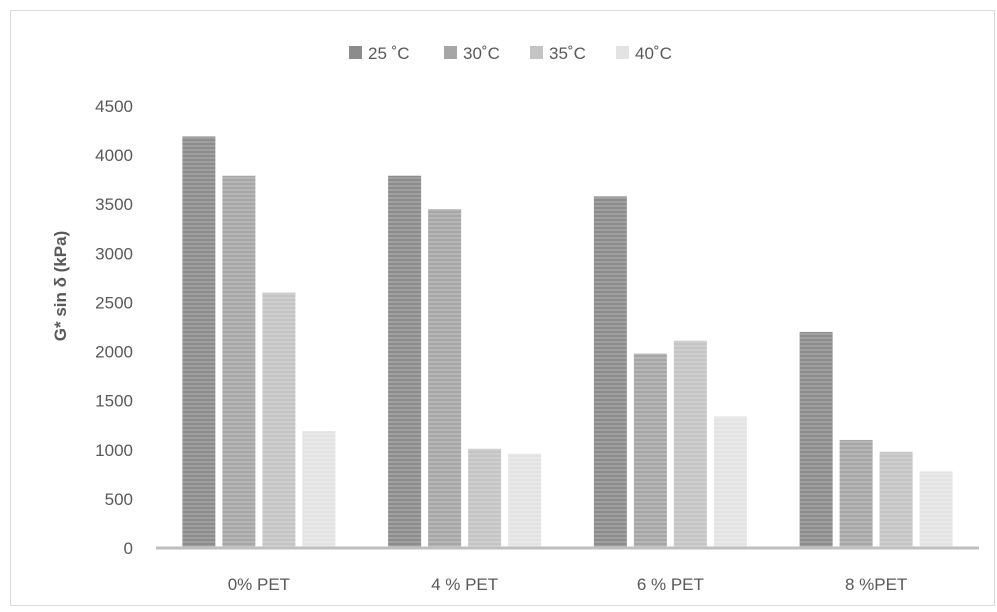 Image resolution: width=997 pixels, height=612 pixels. Describe the element at coordinates (114, 450) in the screenshot. I see `y-tick-label: 1000` at that location.